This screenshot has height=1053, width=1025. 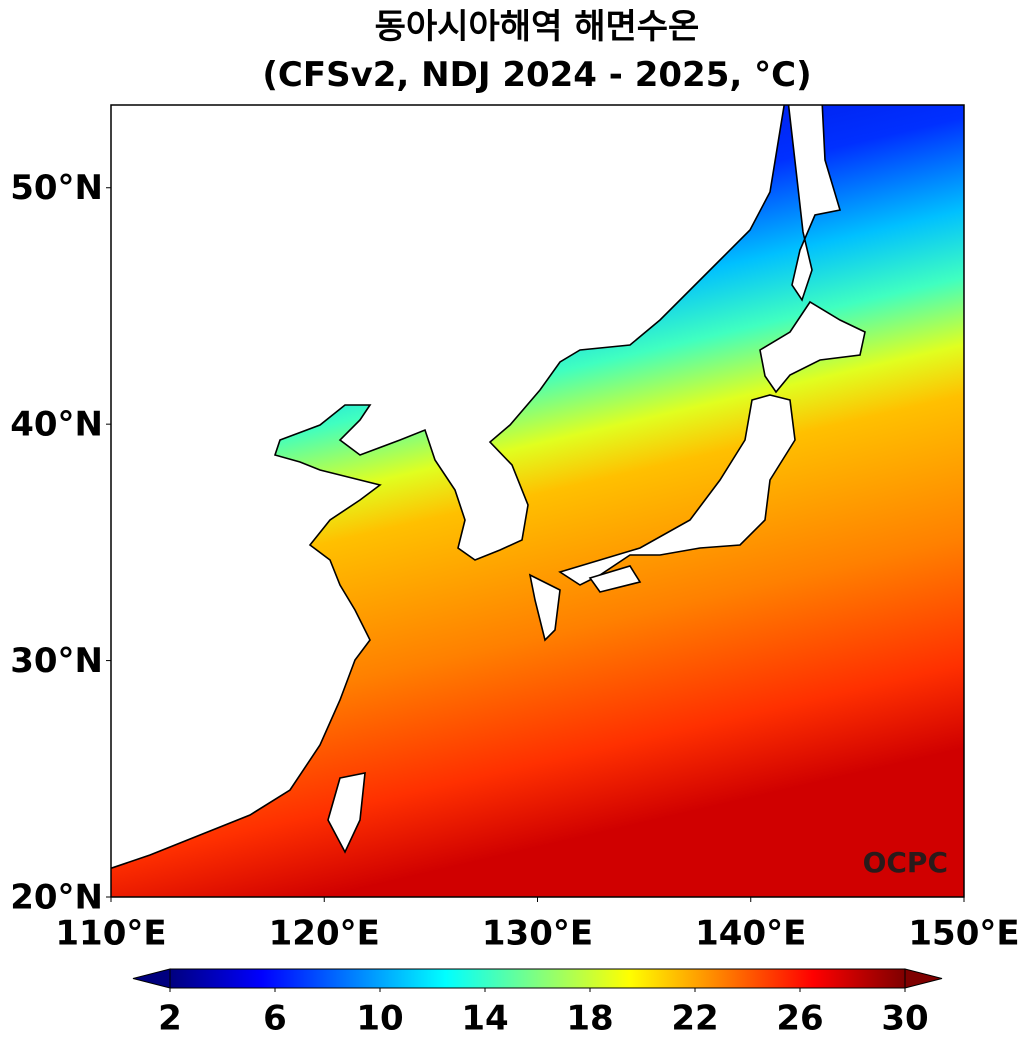 I want to click on y-tick-label: 20°N, so click(x=56, y=898).